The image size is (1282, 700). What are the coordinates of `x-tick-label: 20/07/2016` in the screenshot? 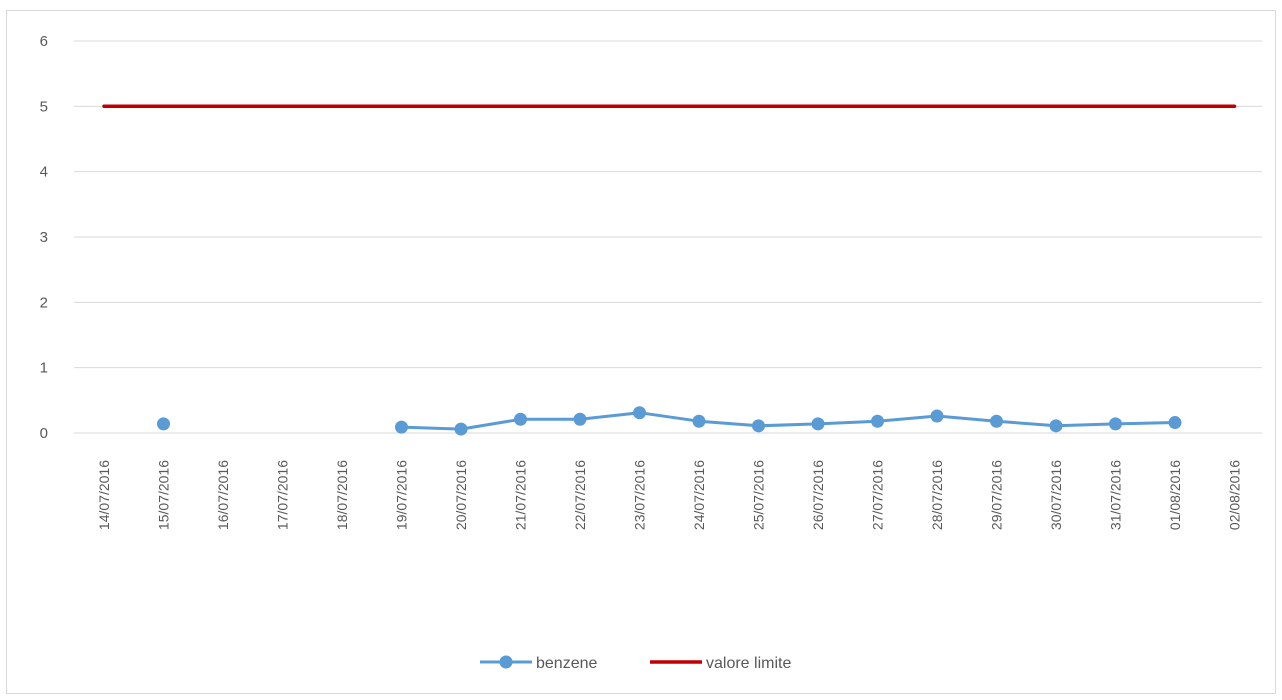 It's located at (461, 495).